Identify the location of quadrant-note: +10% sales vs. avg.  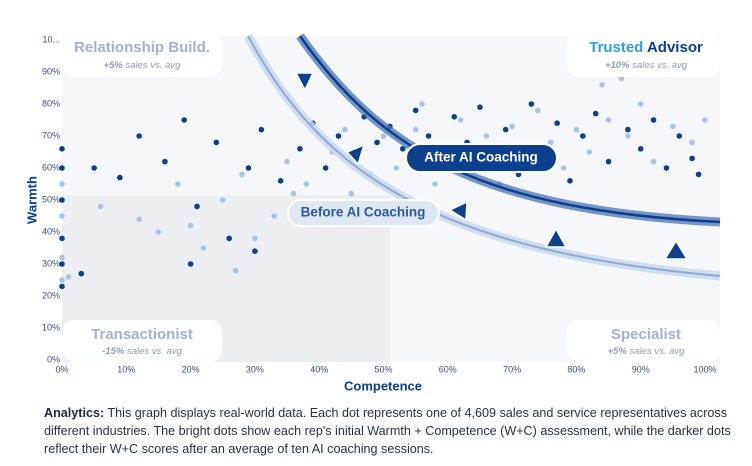
(646, 65).